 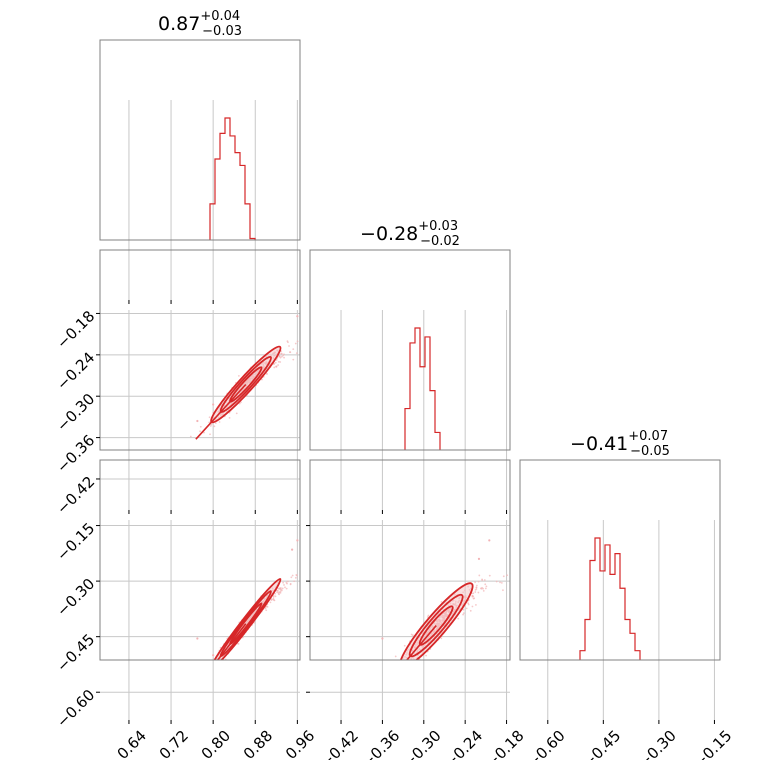 What do you see at coordinates (339, 743) in the screenshot?
I see `x-tick-label: −0.42` at bounding box center [339, 743].